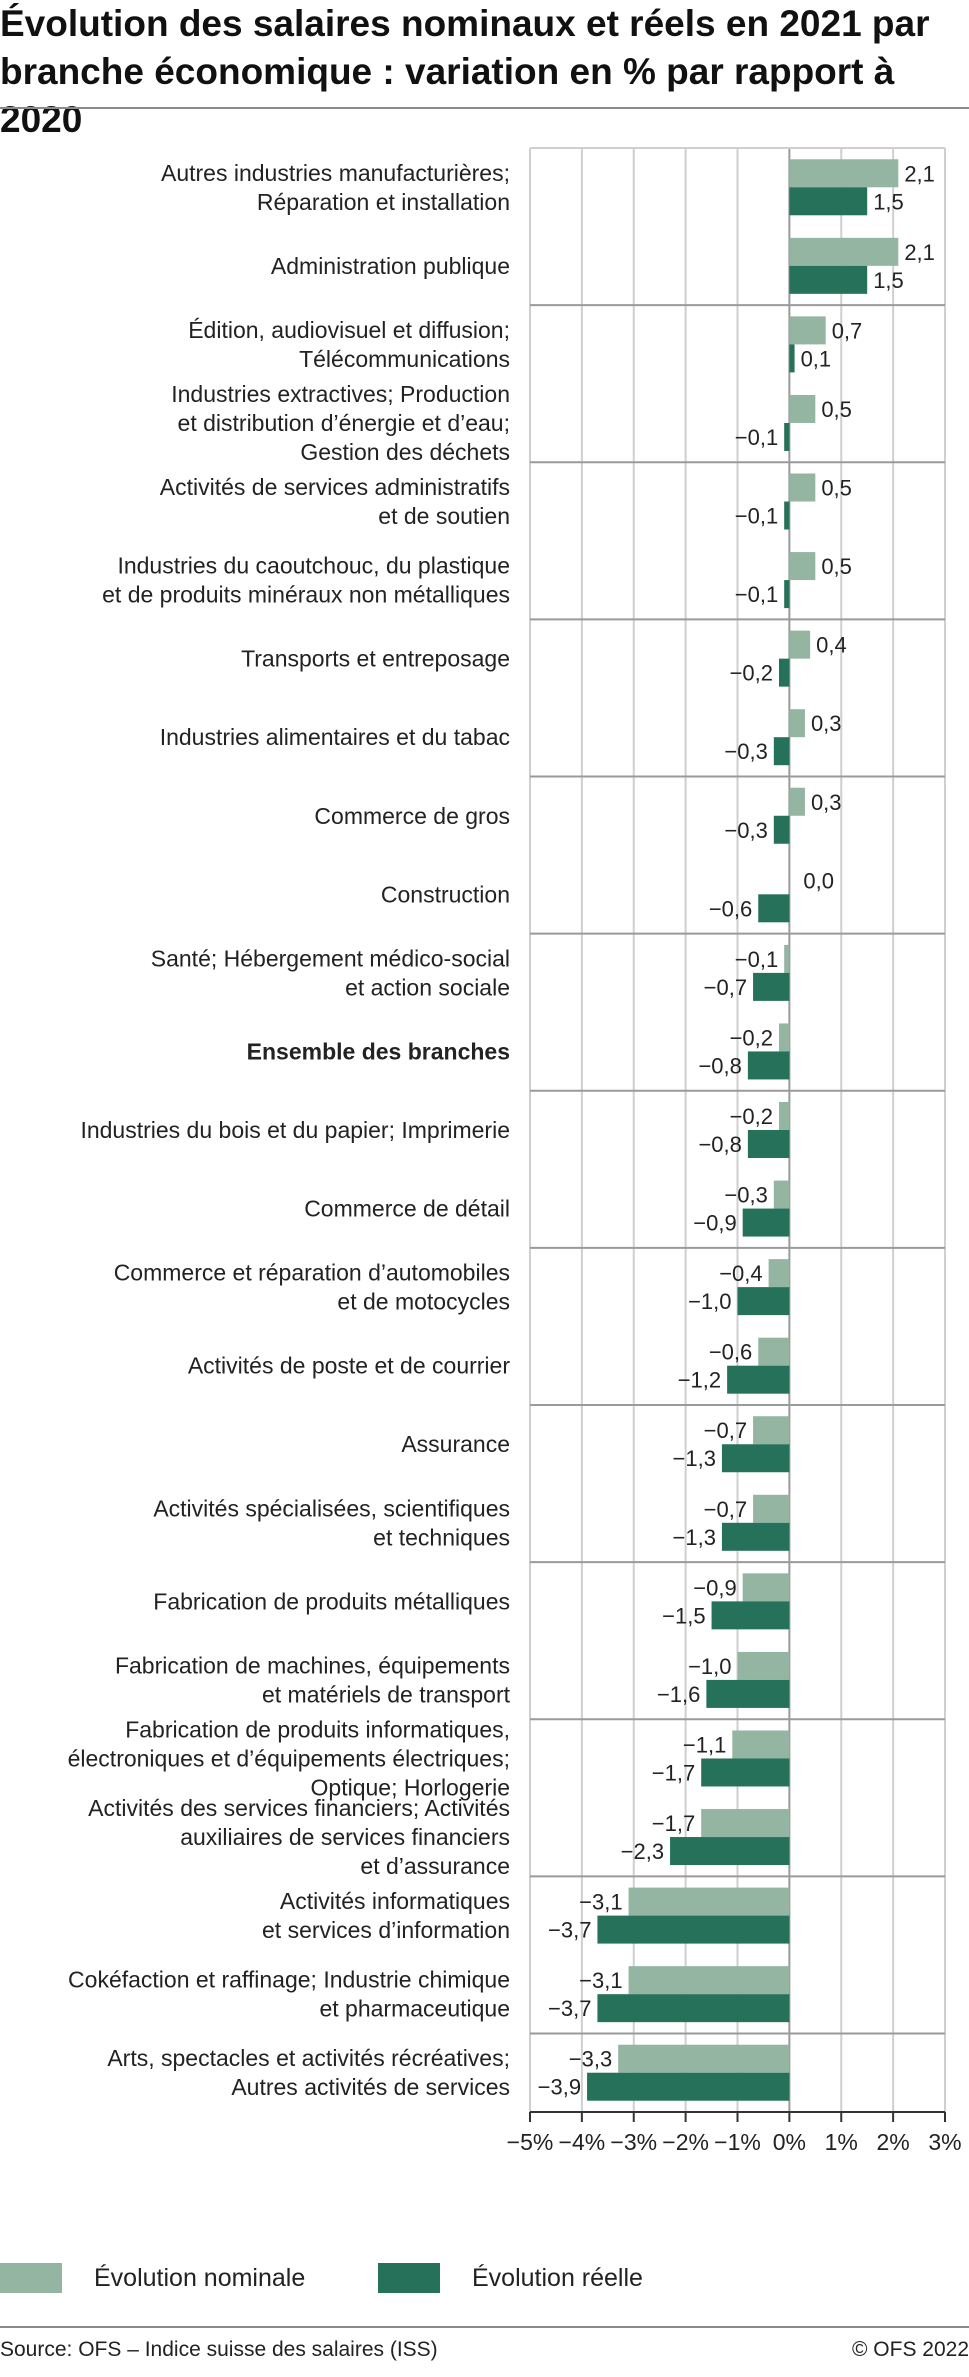 This screenshot has height=2377, width=969. Describe the element at coordinates (714, 1223) in the screenshot. I see `data-label-real-13: −0,9` at that location.